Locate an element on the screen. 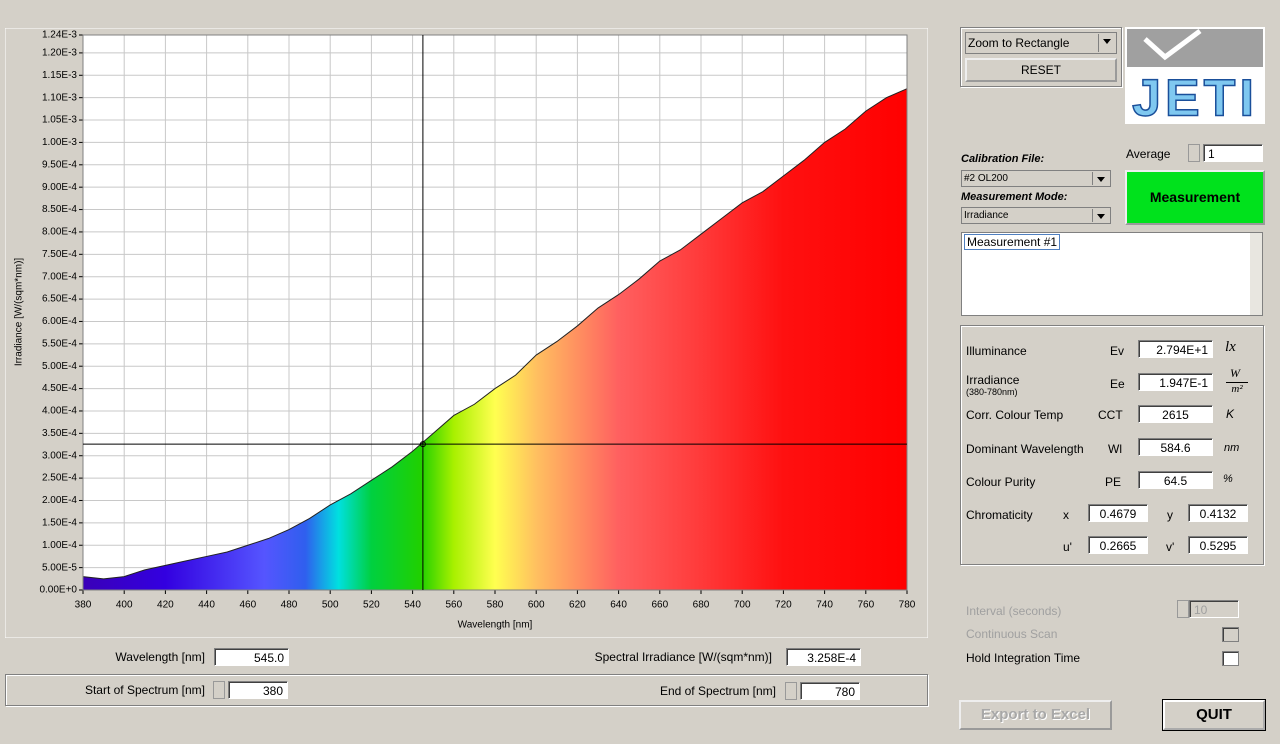 The width and height of the screenshot is (1280, 744). start-field: 380 is located at coordinates (258, 690).